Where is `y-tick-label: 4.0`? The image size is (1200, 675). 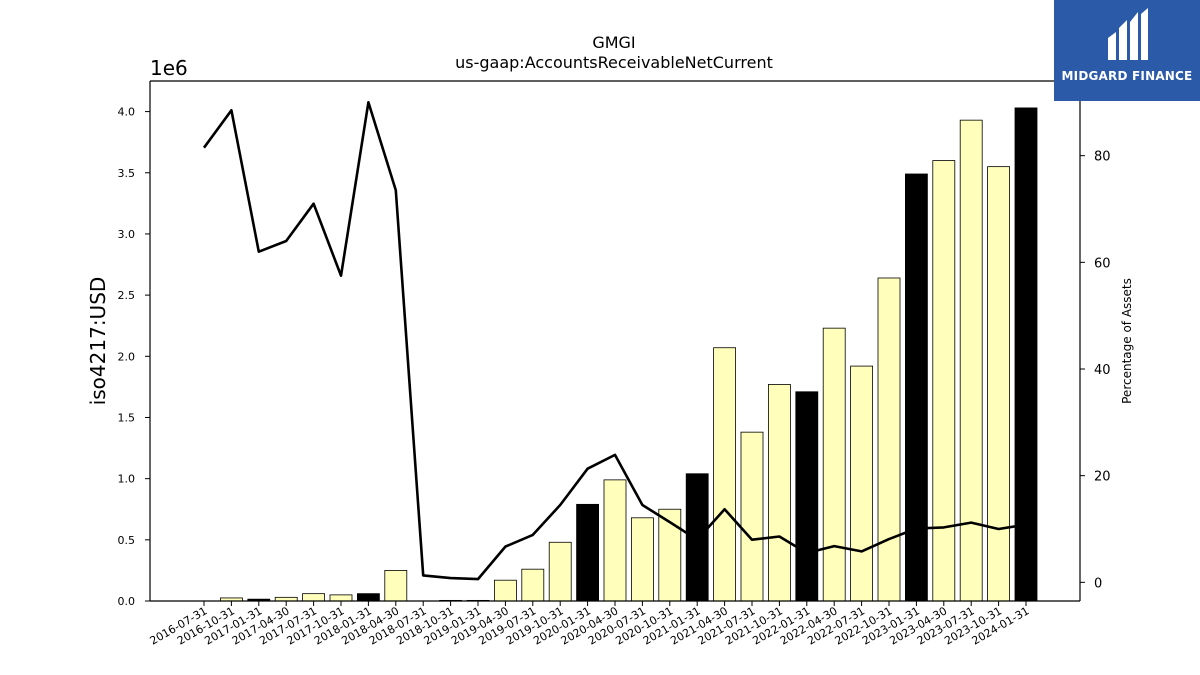
y-tick-label: 4.0 is located at coordinates (127, 112).